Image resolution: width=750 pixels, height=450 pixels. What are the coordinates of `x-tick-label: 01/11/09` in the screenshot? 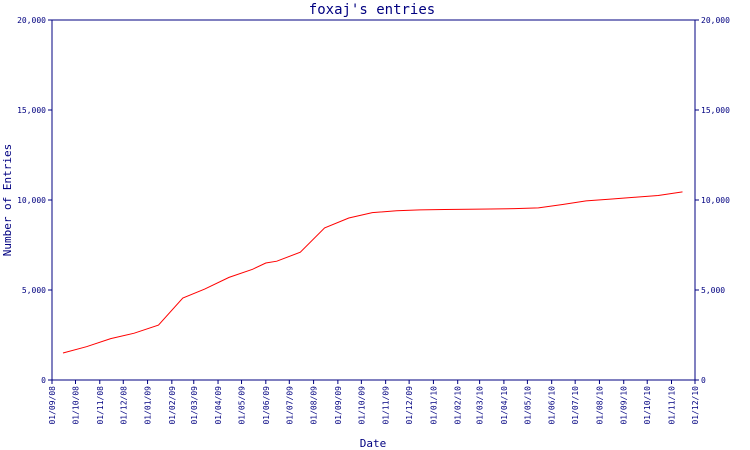 It's located at (386, 405).